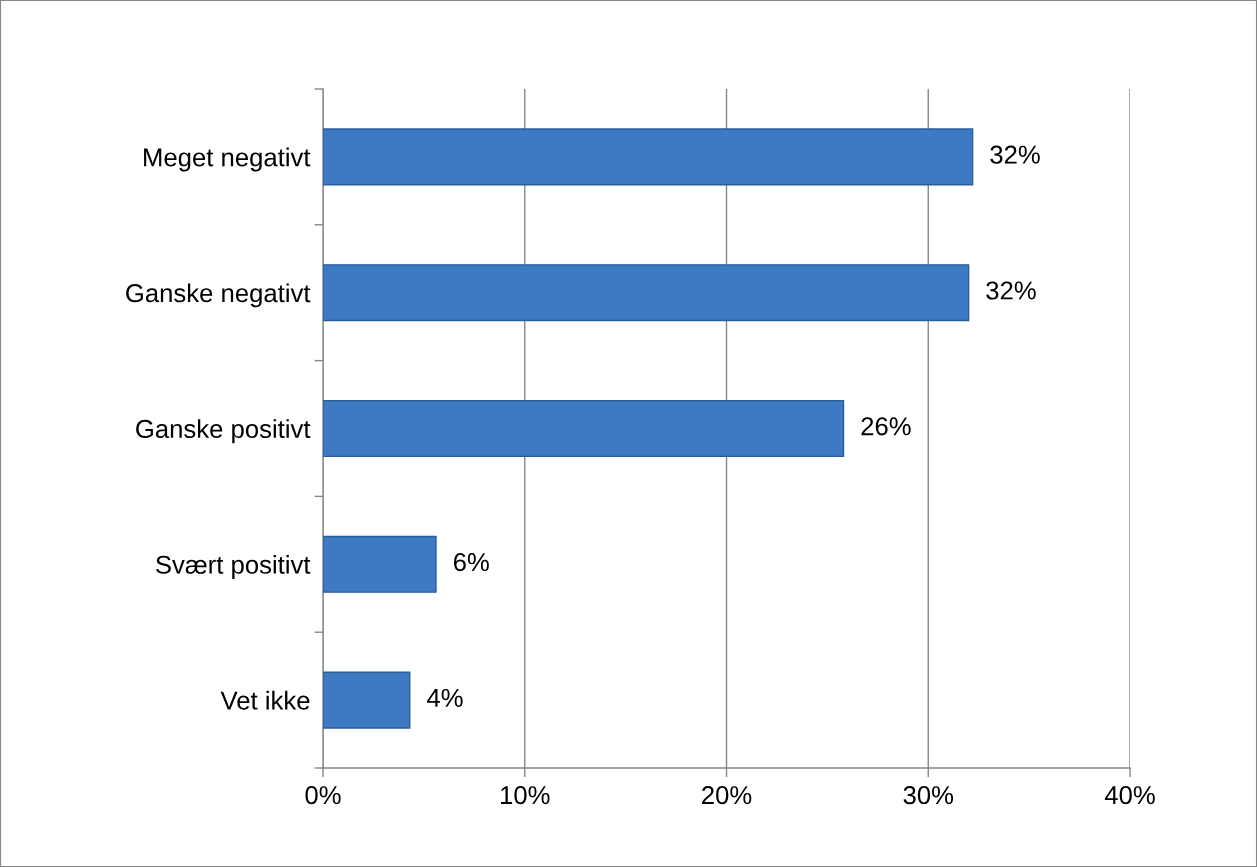 Image resolution: width=1257 pixels, height=867 pixels. What do you see at coordinates (223, 431) in the screenshot?
I see `y-tick-label: Ganske positivt` at bounding box center [223, 431].